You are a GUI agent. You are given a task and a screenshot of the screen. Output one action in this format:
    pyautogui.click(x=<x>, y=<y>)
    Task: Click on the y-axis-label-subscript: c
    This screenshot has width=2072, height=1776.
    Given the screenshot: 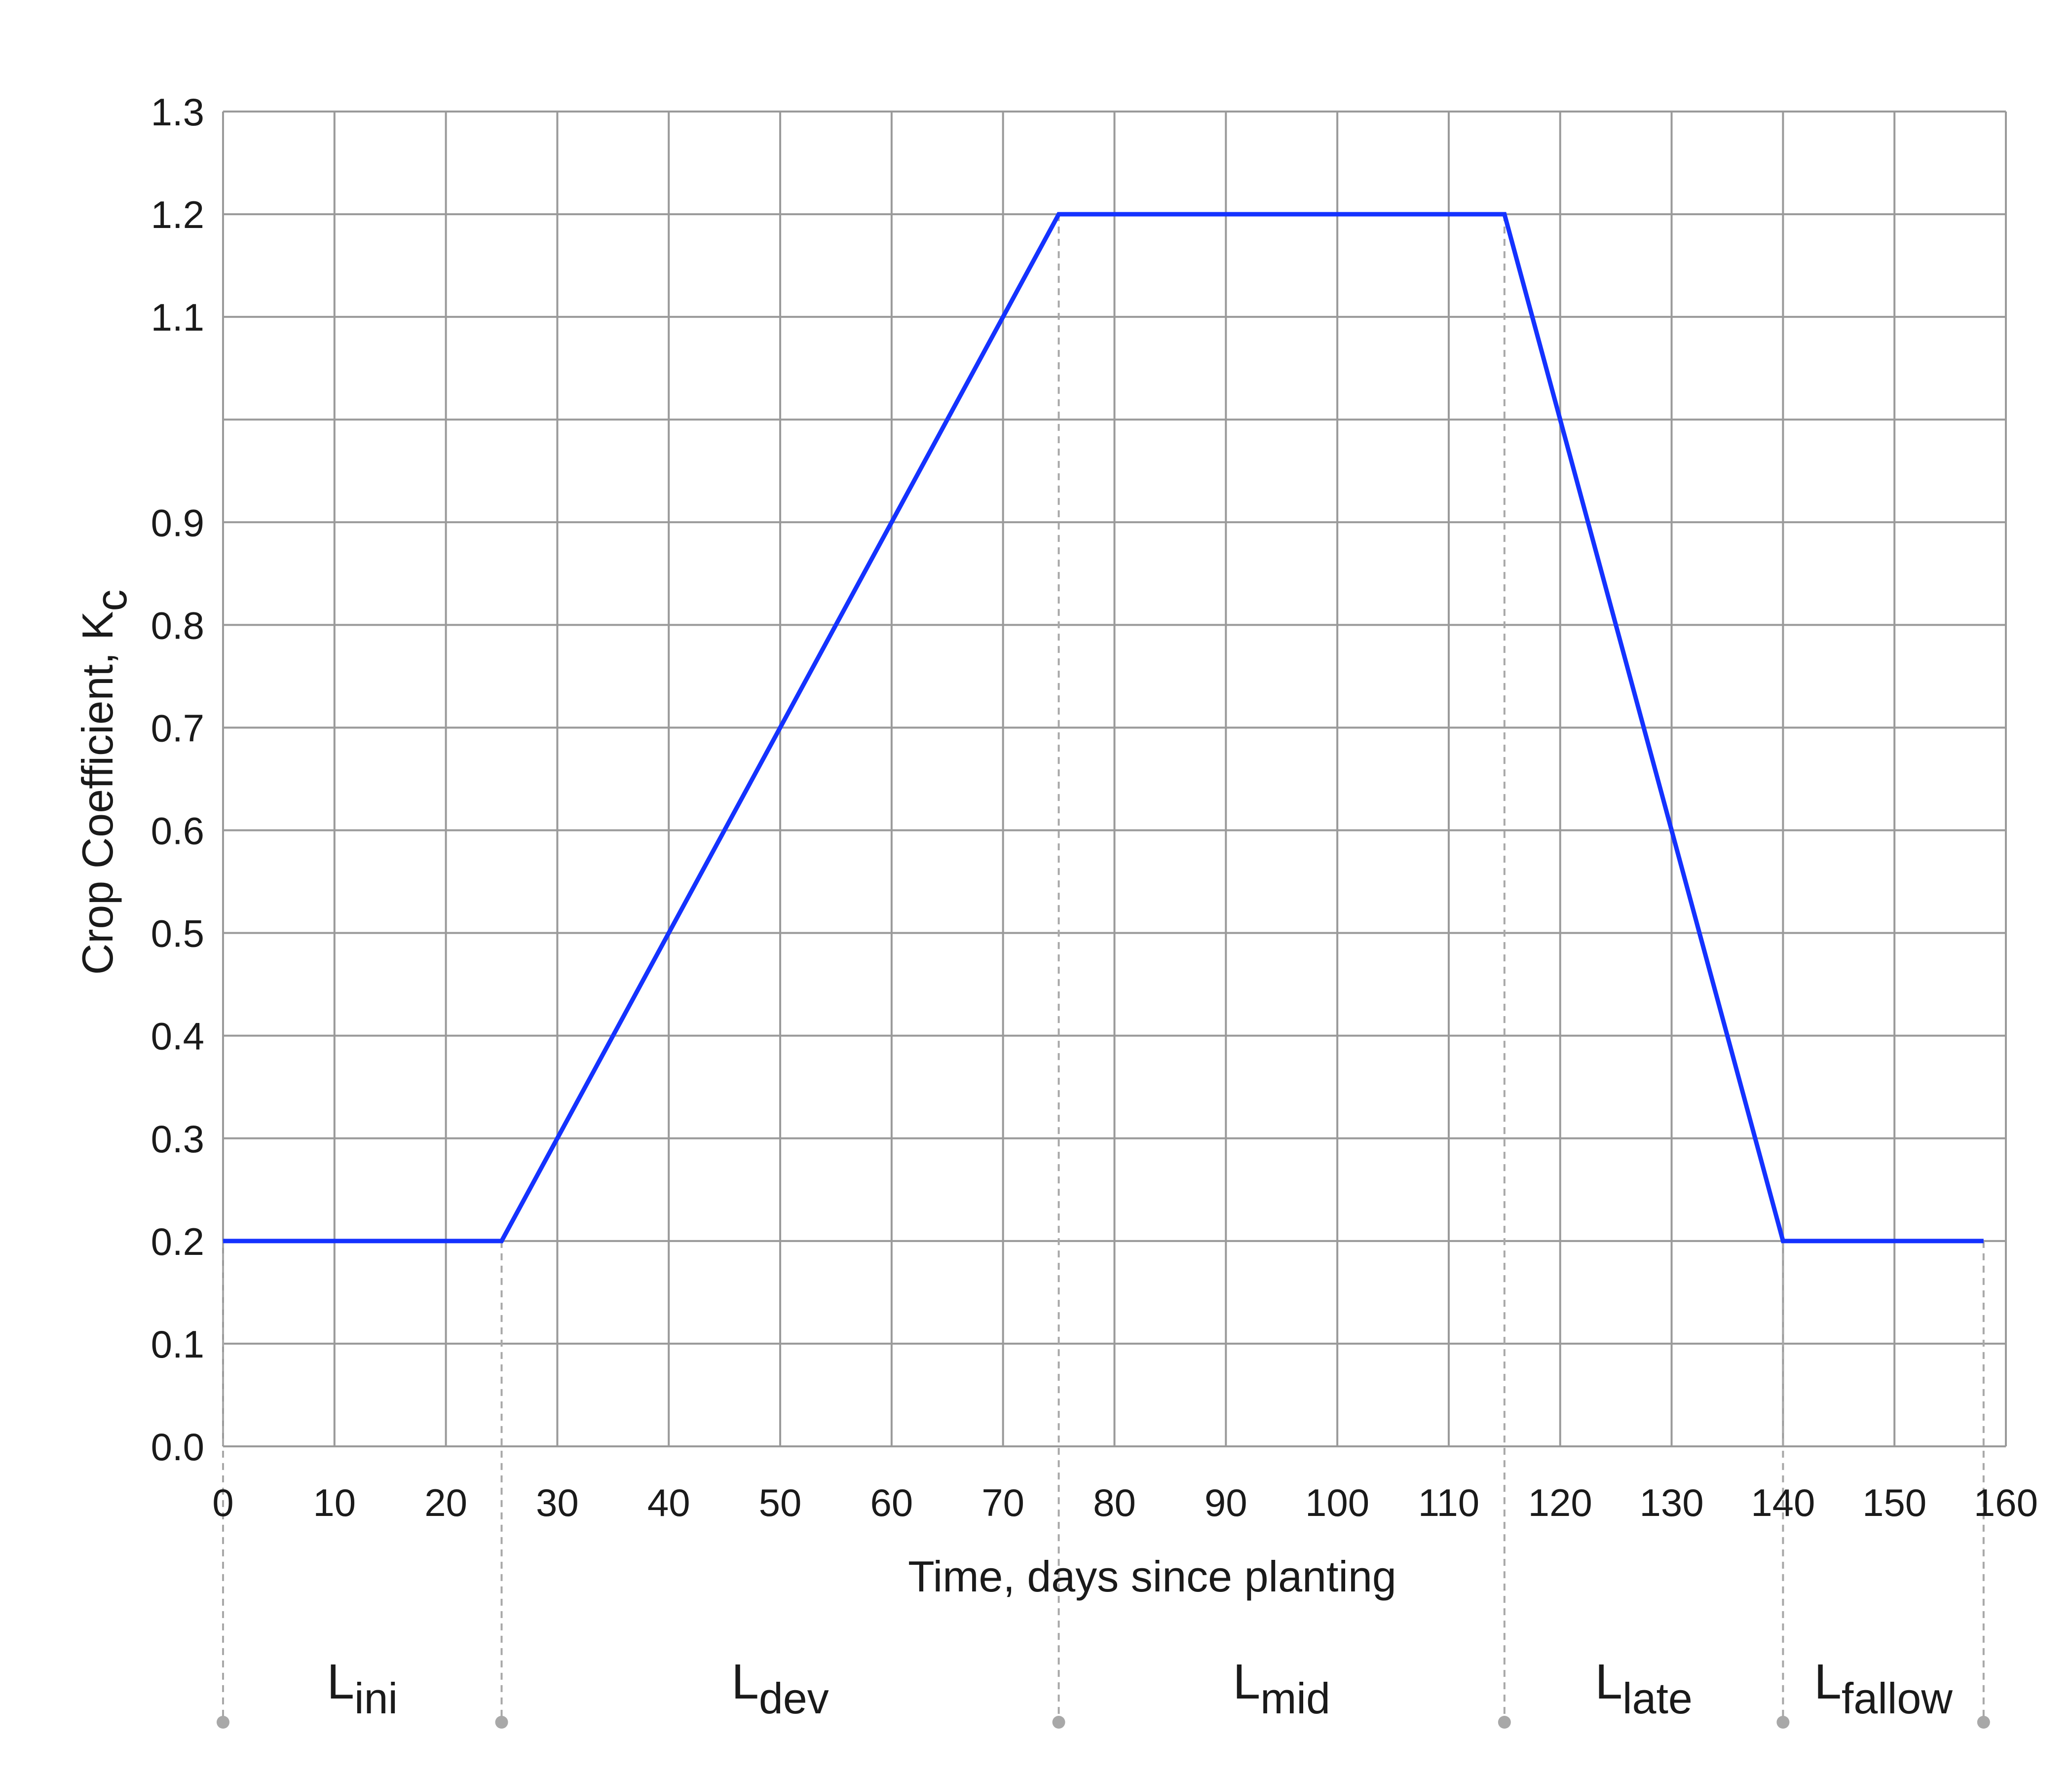 What is the action you would take?
    pyautogui.click(x=112, y=600)
    